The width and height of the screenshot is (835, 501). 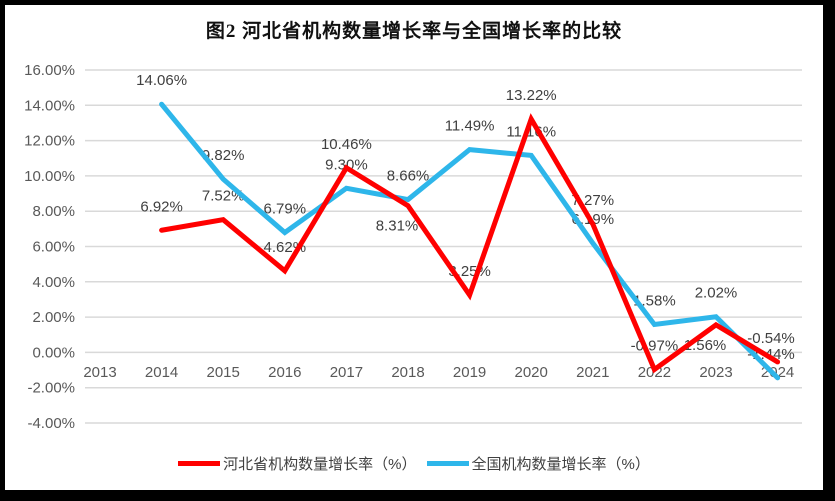 I want to click on data-label-hebei: 6.92%, so click(x=161, y=206).